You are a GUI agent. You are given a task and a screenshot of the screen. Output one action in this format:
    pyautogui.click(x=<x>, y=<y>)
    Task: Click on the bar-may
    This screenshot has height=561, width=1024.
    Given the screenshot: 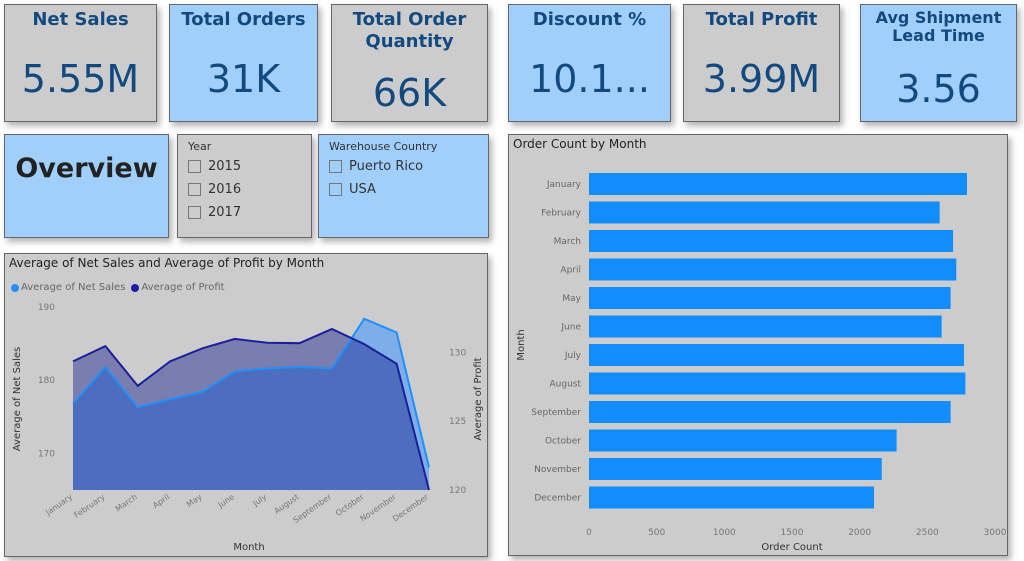 What is the action you would take?
    pyautogui.click(x=770, y=298)
    